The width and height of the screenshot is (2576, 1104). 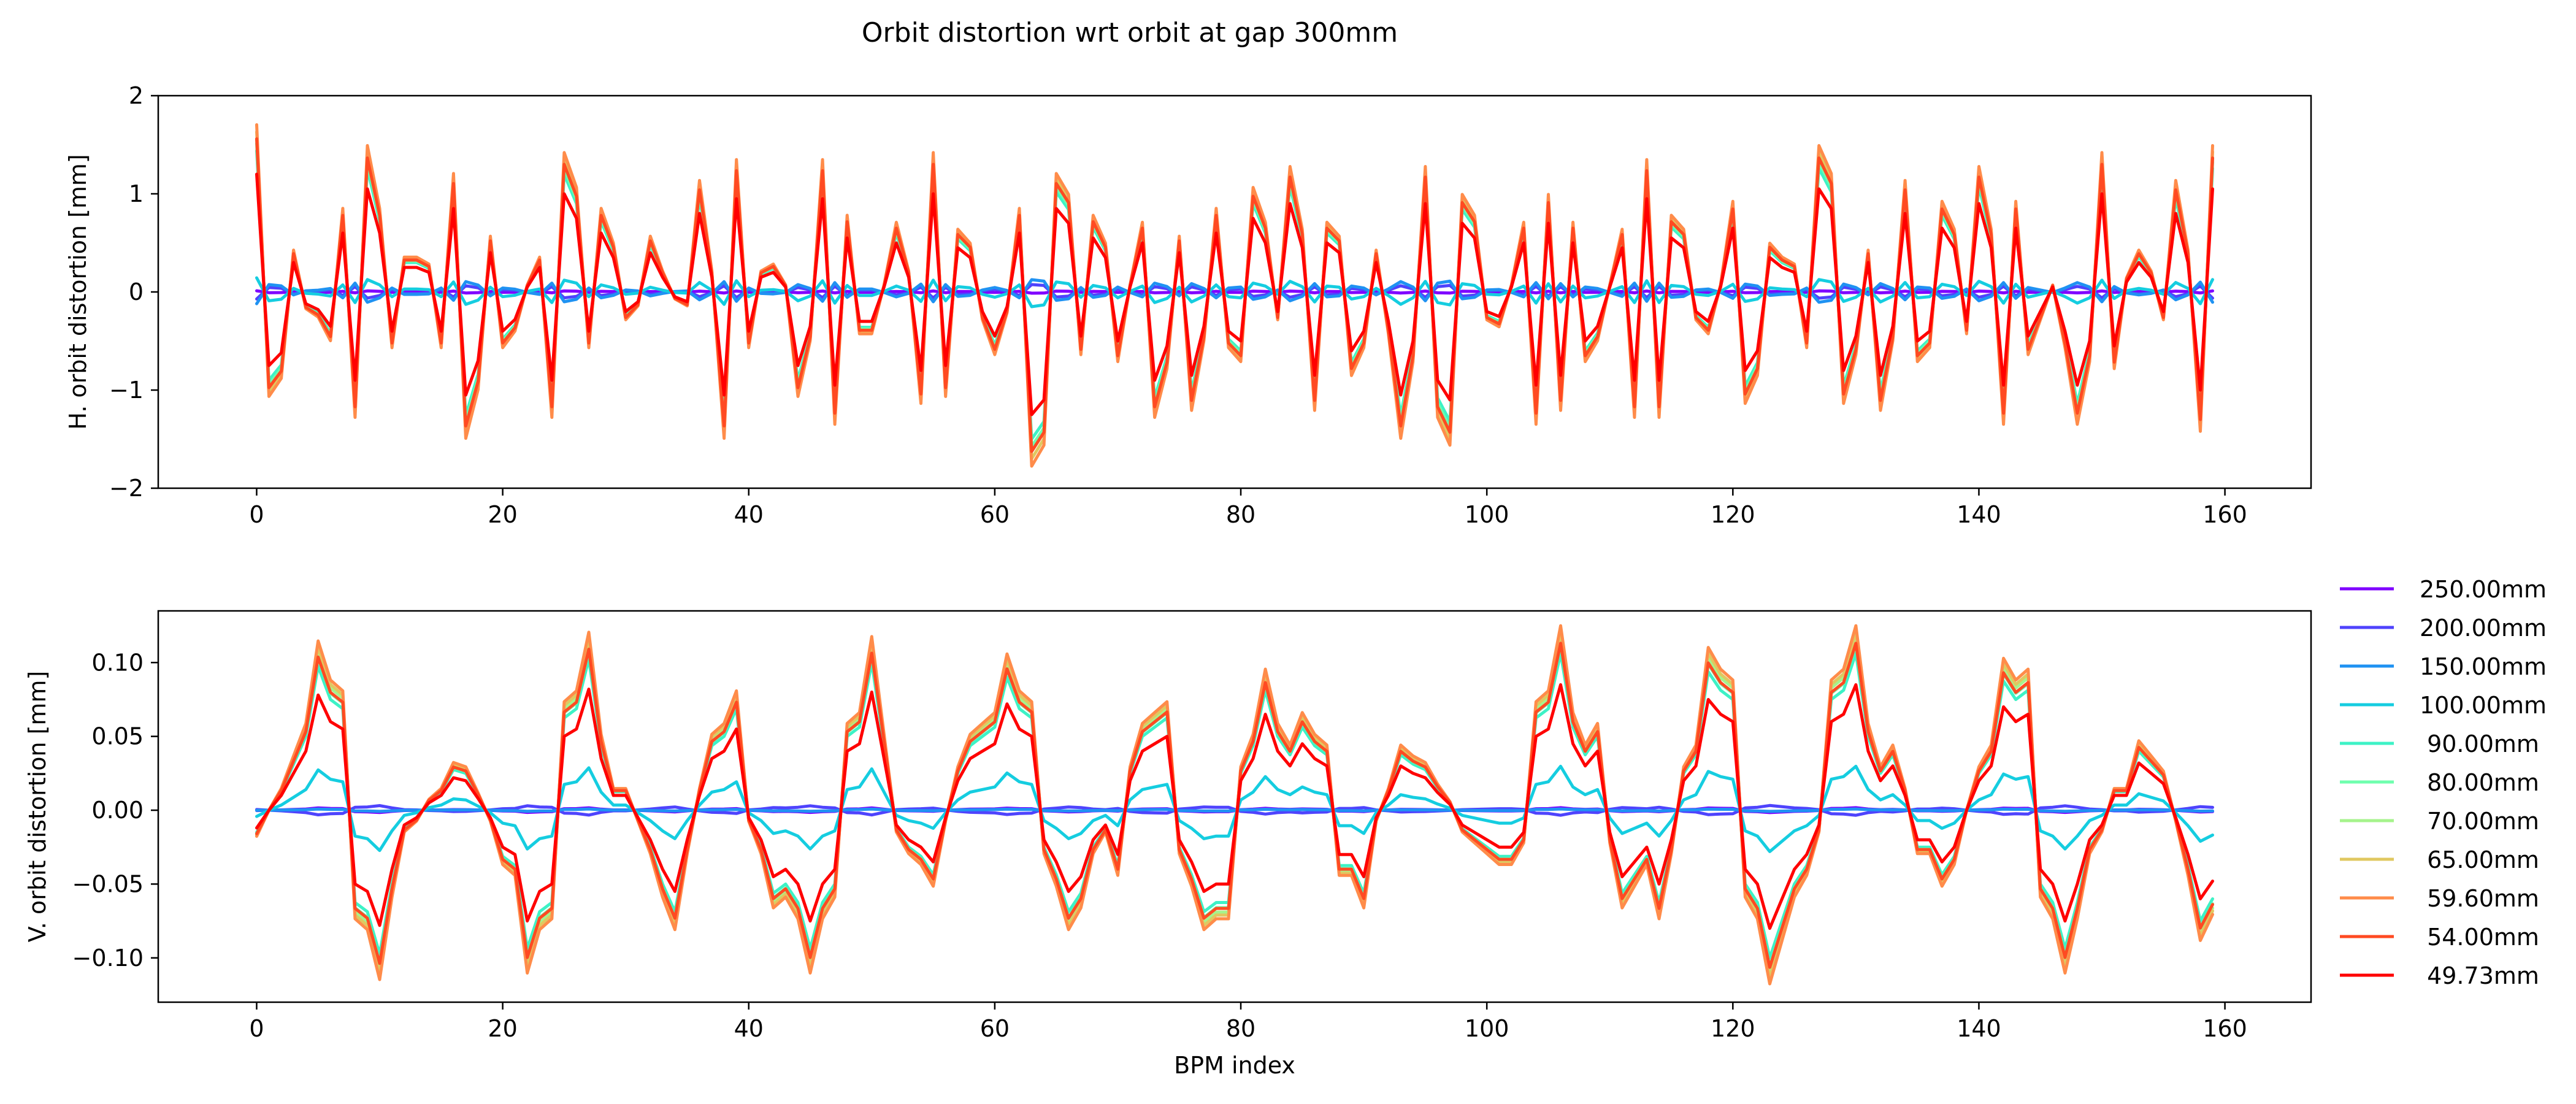 I want to click on series-line-250-00mm, so click(x=1234, y=292).